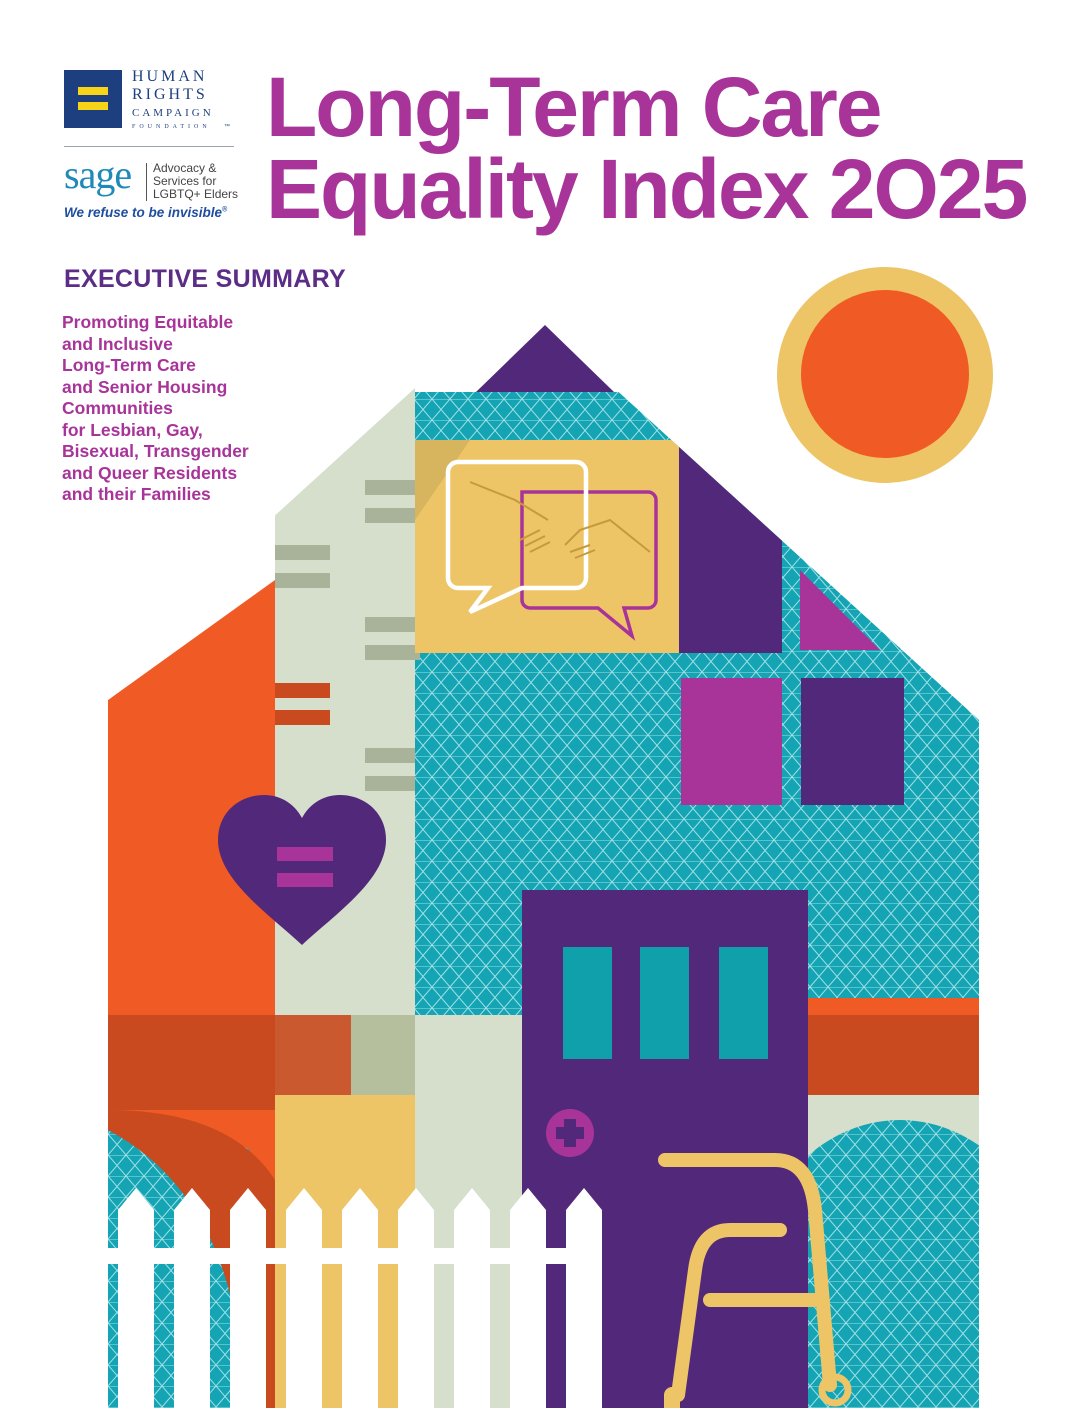 Image resolution: width=1088 pixels, height=1408 pixels. I want to click on hrc-line-1: HUMAN, so click(170, 76).